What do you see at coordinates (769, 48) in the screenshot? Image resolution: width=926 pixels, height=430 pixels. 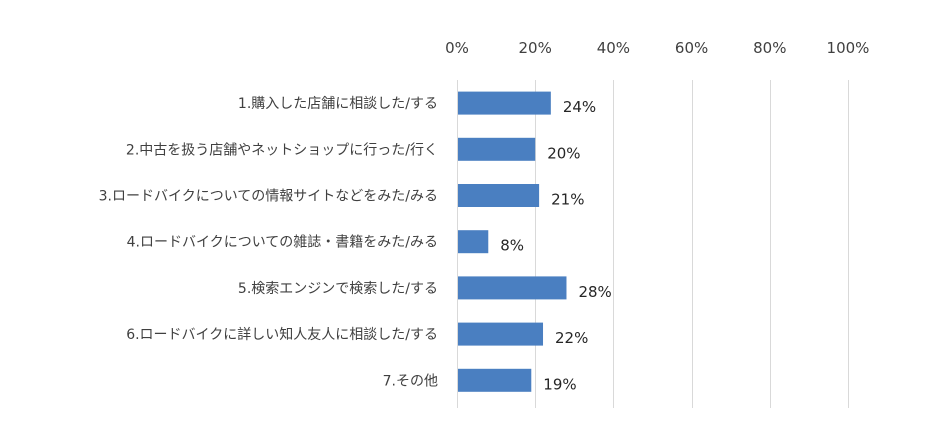 I see `x-tick-label: 80%` at bounding box center [769, 48].